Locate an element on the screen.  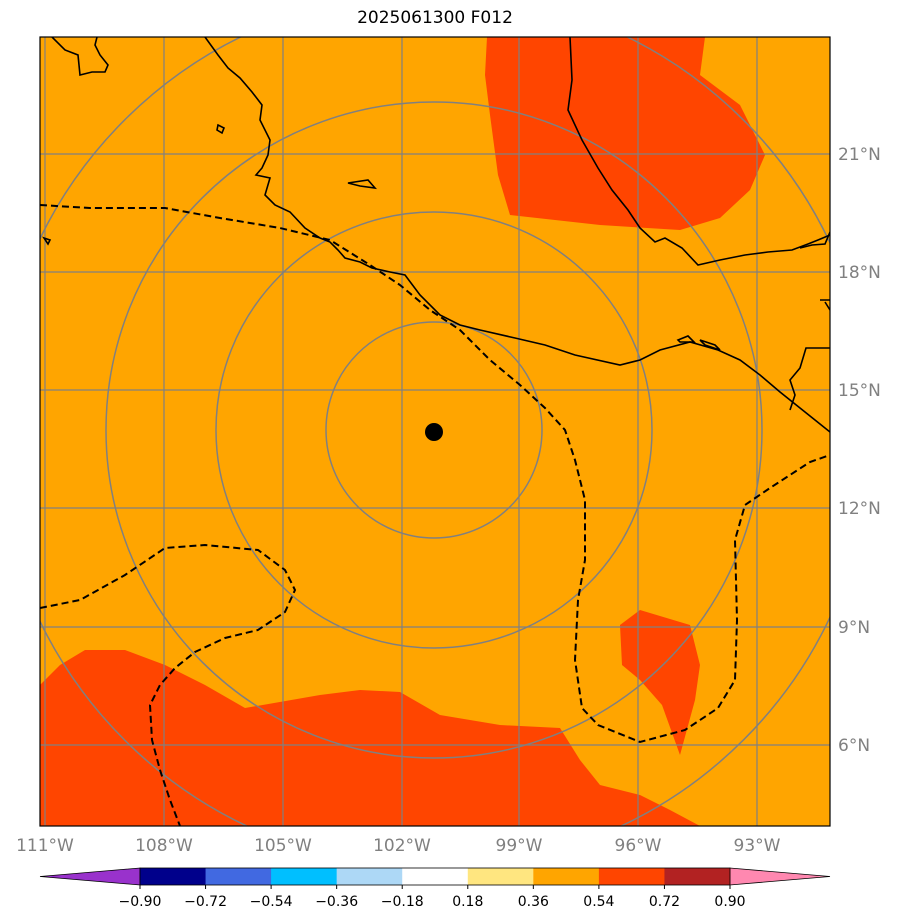
lat-label: 21°N is located at coordinates (859, 155).